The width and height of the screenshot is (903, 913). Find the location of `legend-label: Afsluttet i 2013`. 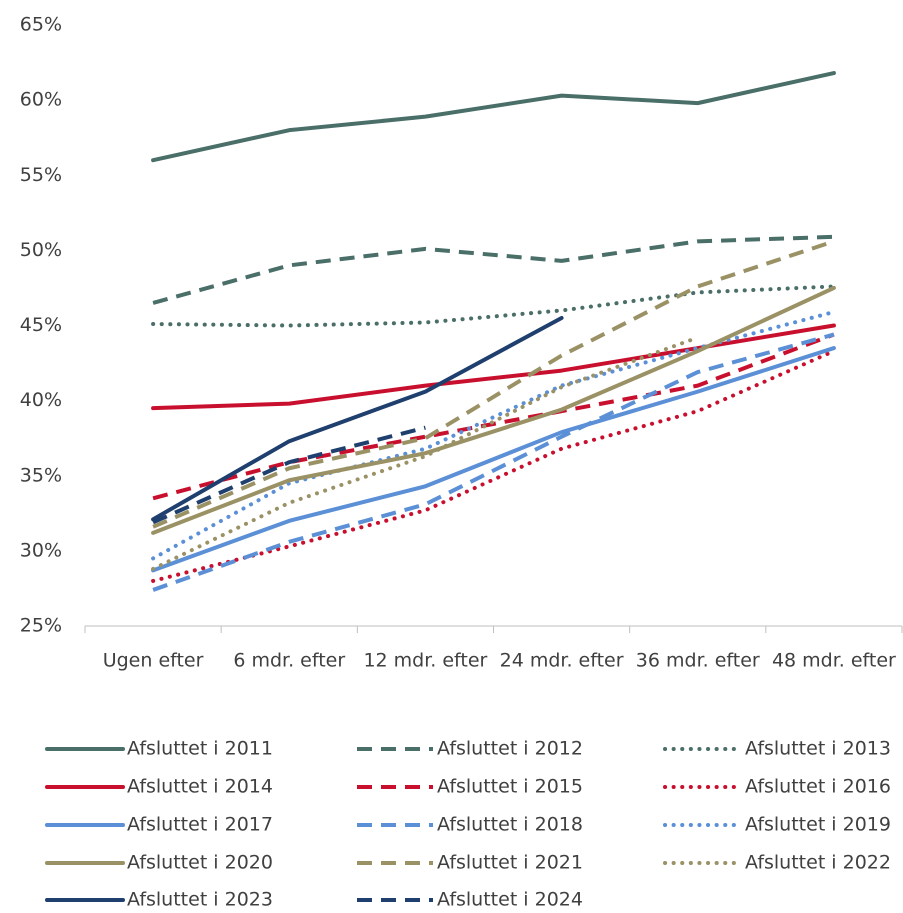

legend-label: Afsluttet i 2013 is located at coordinates (818, 749).